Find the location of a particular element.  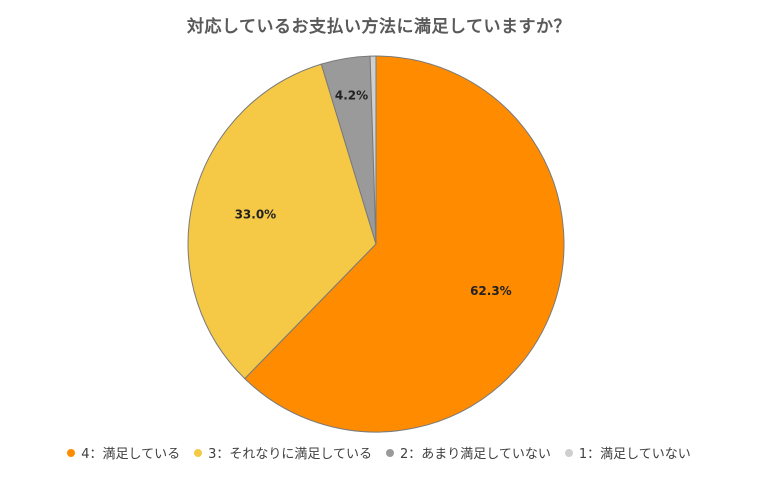

data-label-1: 62.3% is located at coordinates (491, 291).